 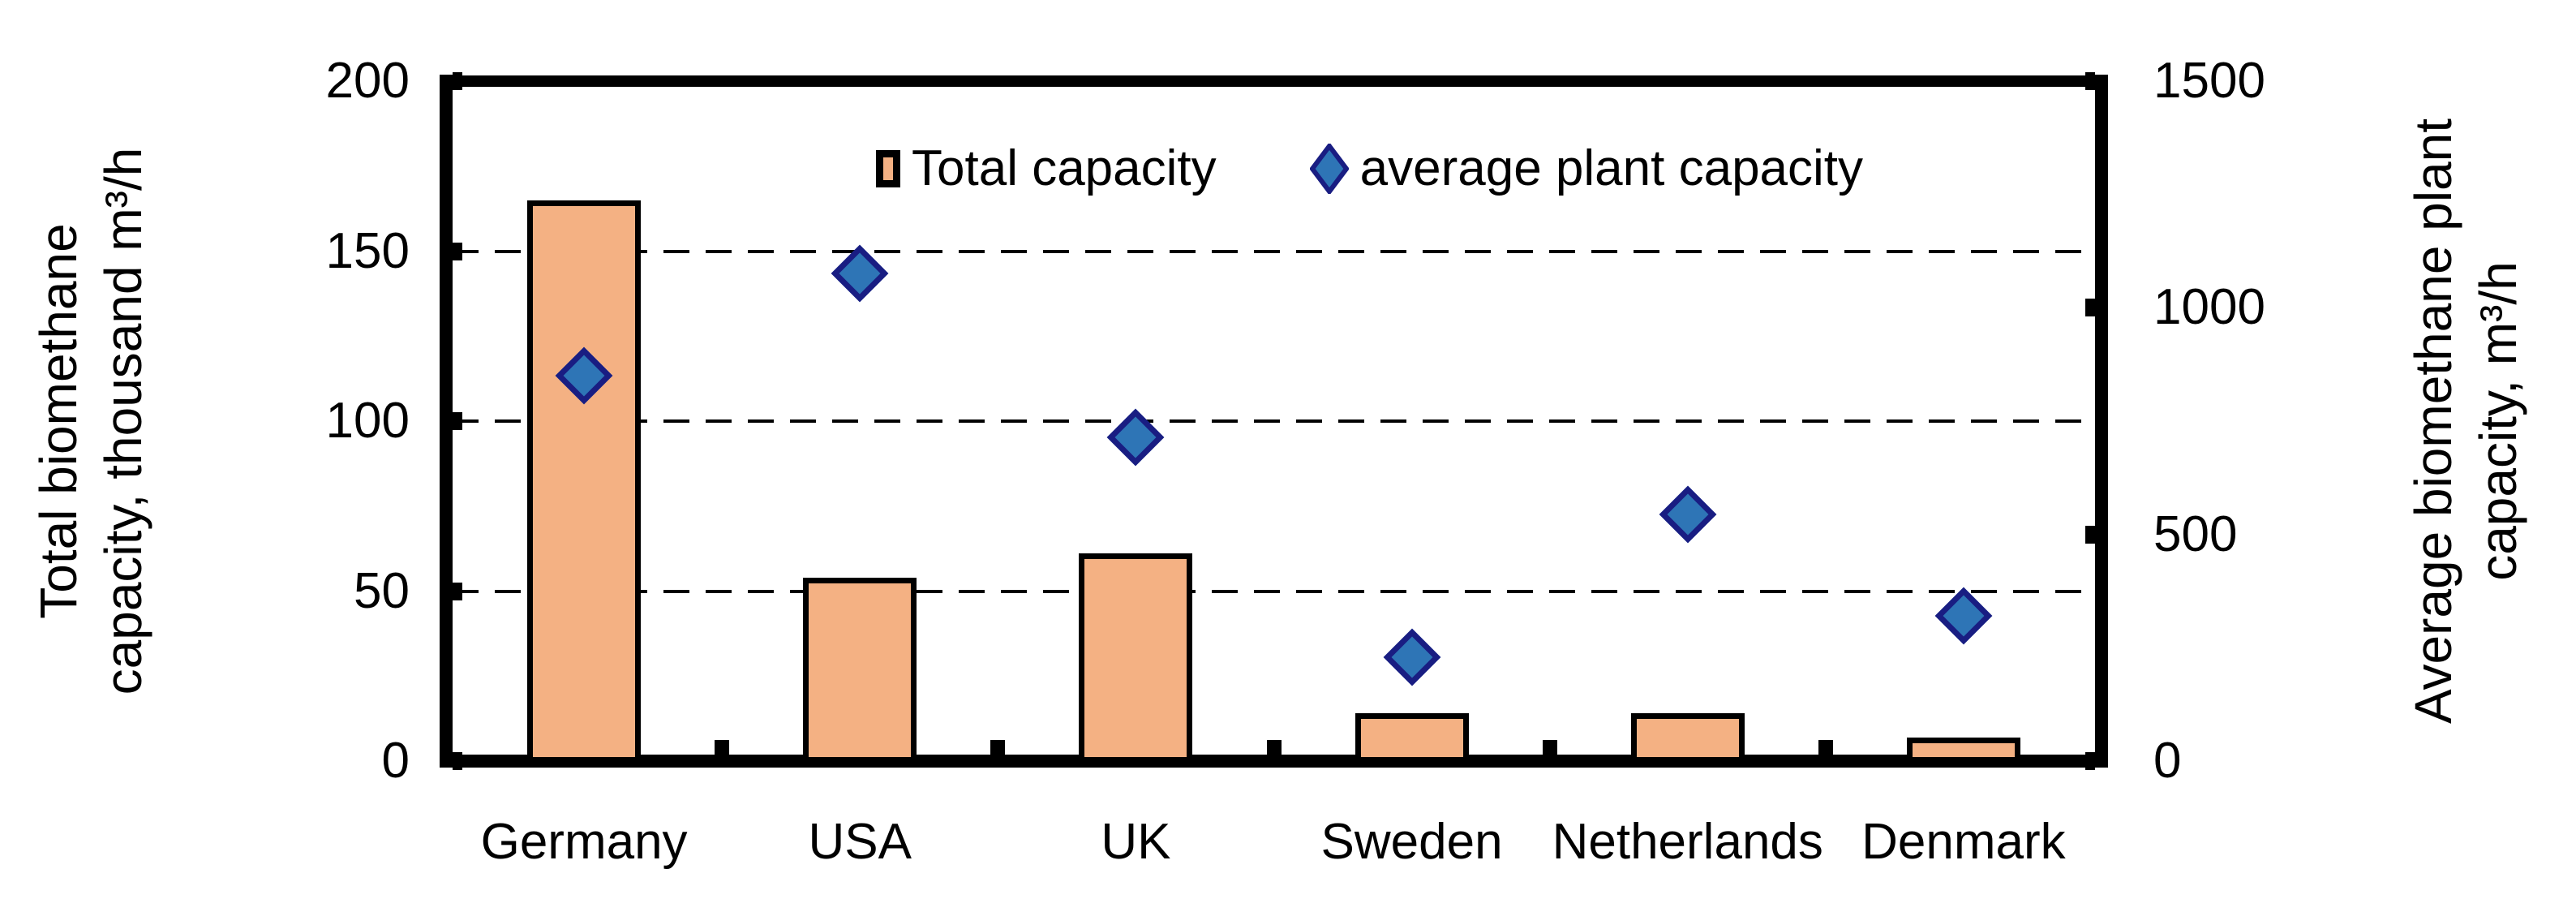 What do you see at coordinates (1411, 842) in the screenshot?
I see `x-axis-label-sweden: Sweden` at bounding box center [1411, 842].